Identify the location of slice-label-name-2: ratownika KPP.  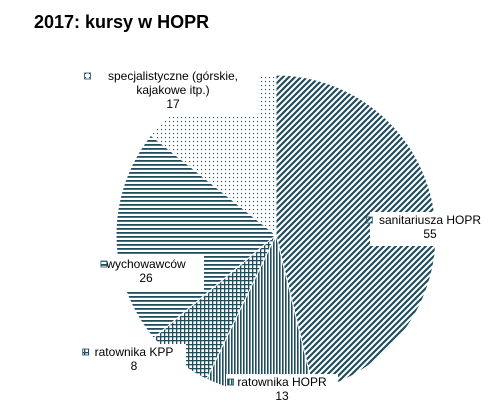
(134, 352).